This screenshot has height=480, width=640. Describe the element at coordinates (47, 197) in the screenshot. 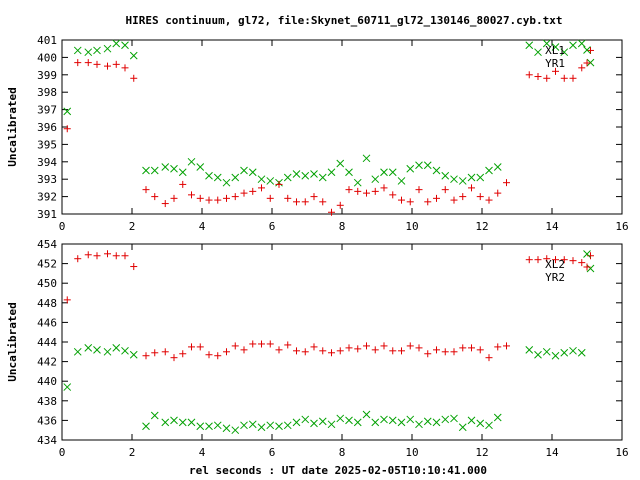

I see `y-tick-label: 392` at that location.